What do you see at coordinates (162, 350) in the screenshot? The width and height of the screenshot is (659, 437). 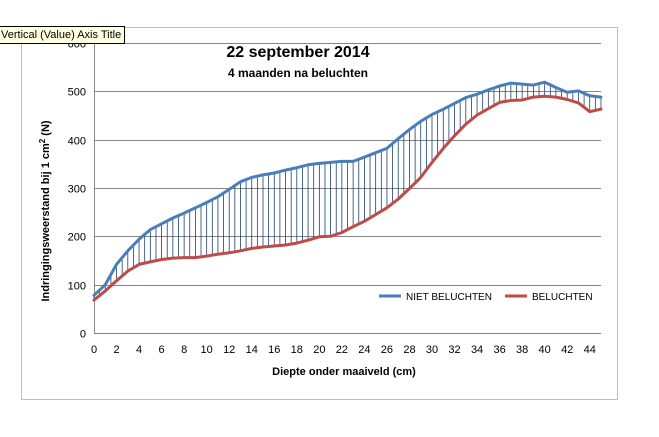 I see `x-tick-label: 6` at bounding box center [162, 350].